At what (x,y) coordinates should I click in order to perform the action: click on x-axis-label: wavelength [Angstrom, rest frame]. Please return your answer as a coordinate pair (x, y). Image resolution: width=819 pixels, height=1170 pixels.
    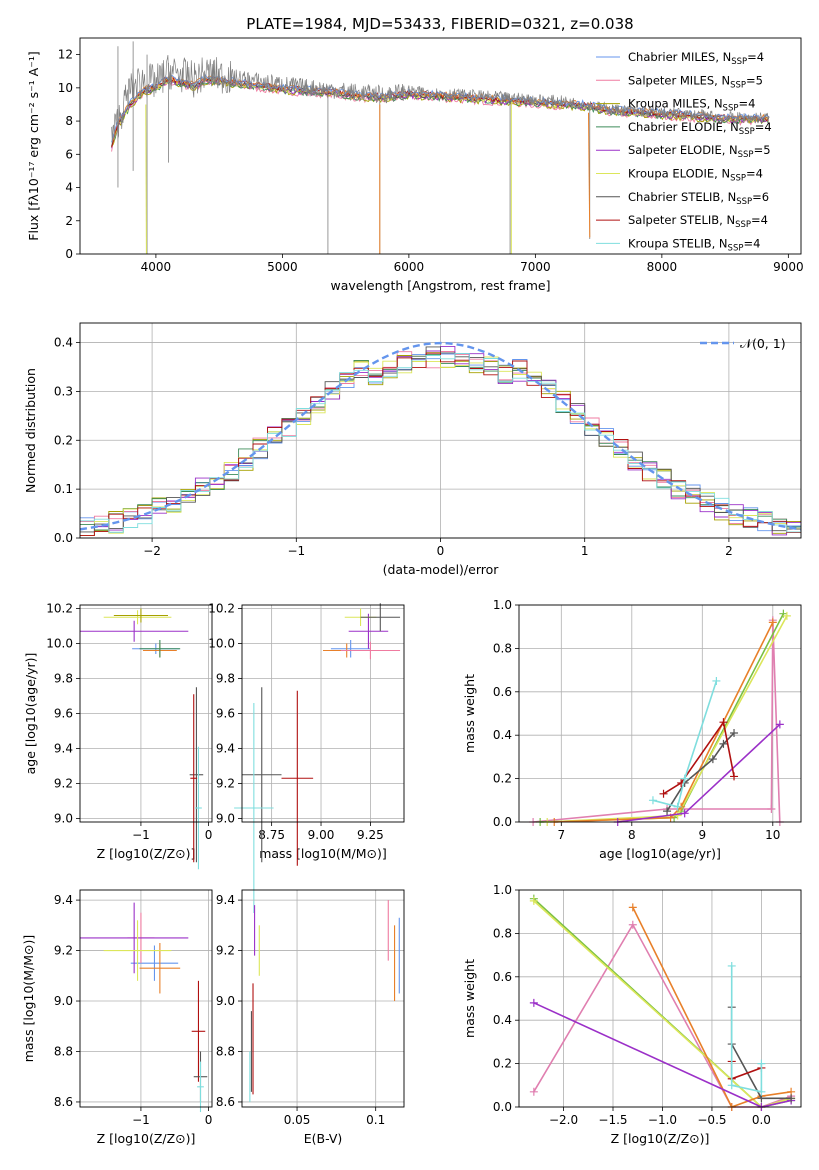
    Looking at the image, I should click on (440, 285).